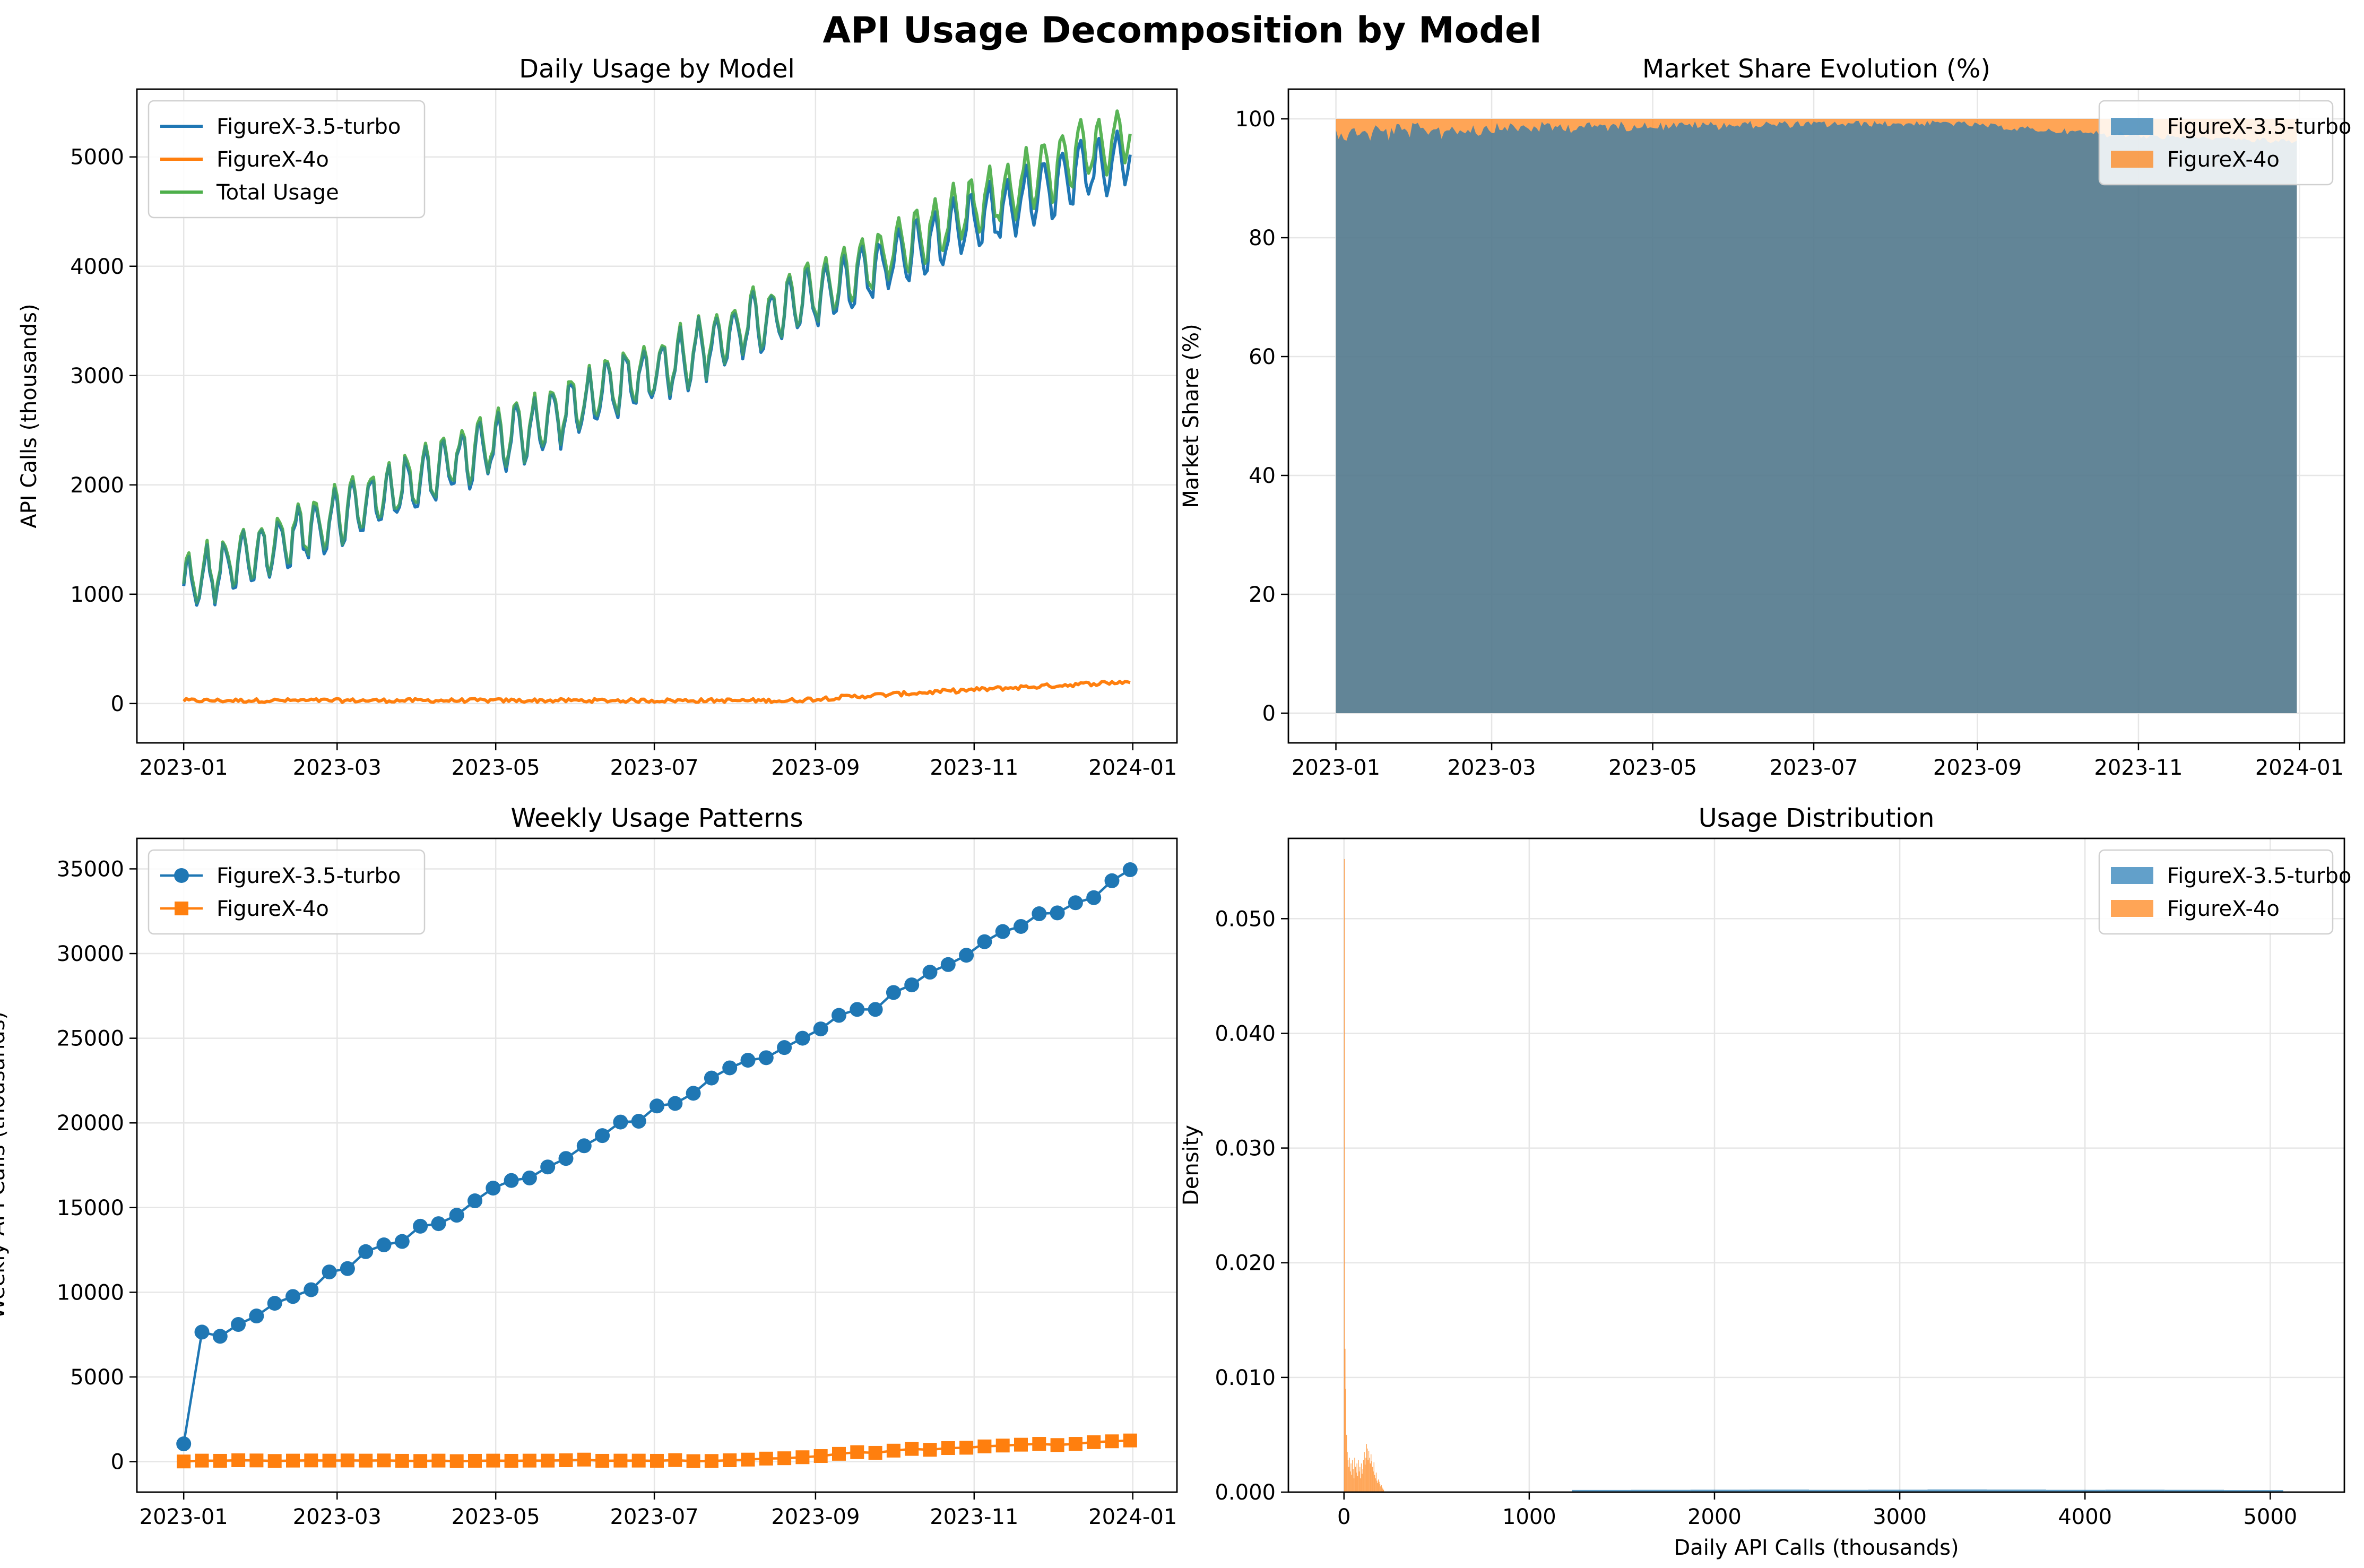 The height and width of the screenshot is (1568, 2364). What do you see at coordinates (2085, 1517) in the screenshot?
I see `x-tick-label: 4000` at bounding box center [2085, 1517].